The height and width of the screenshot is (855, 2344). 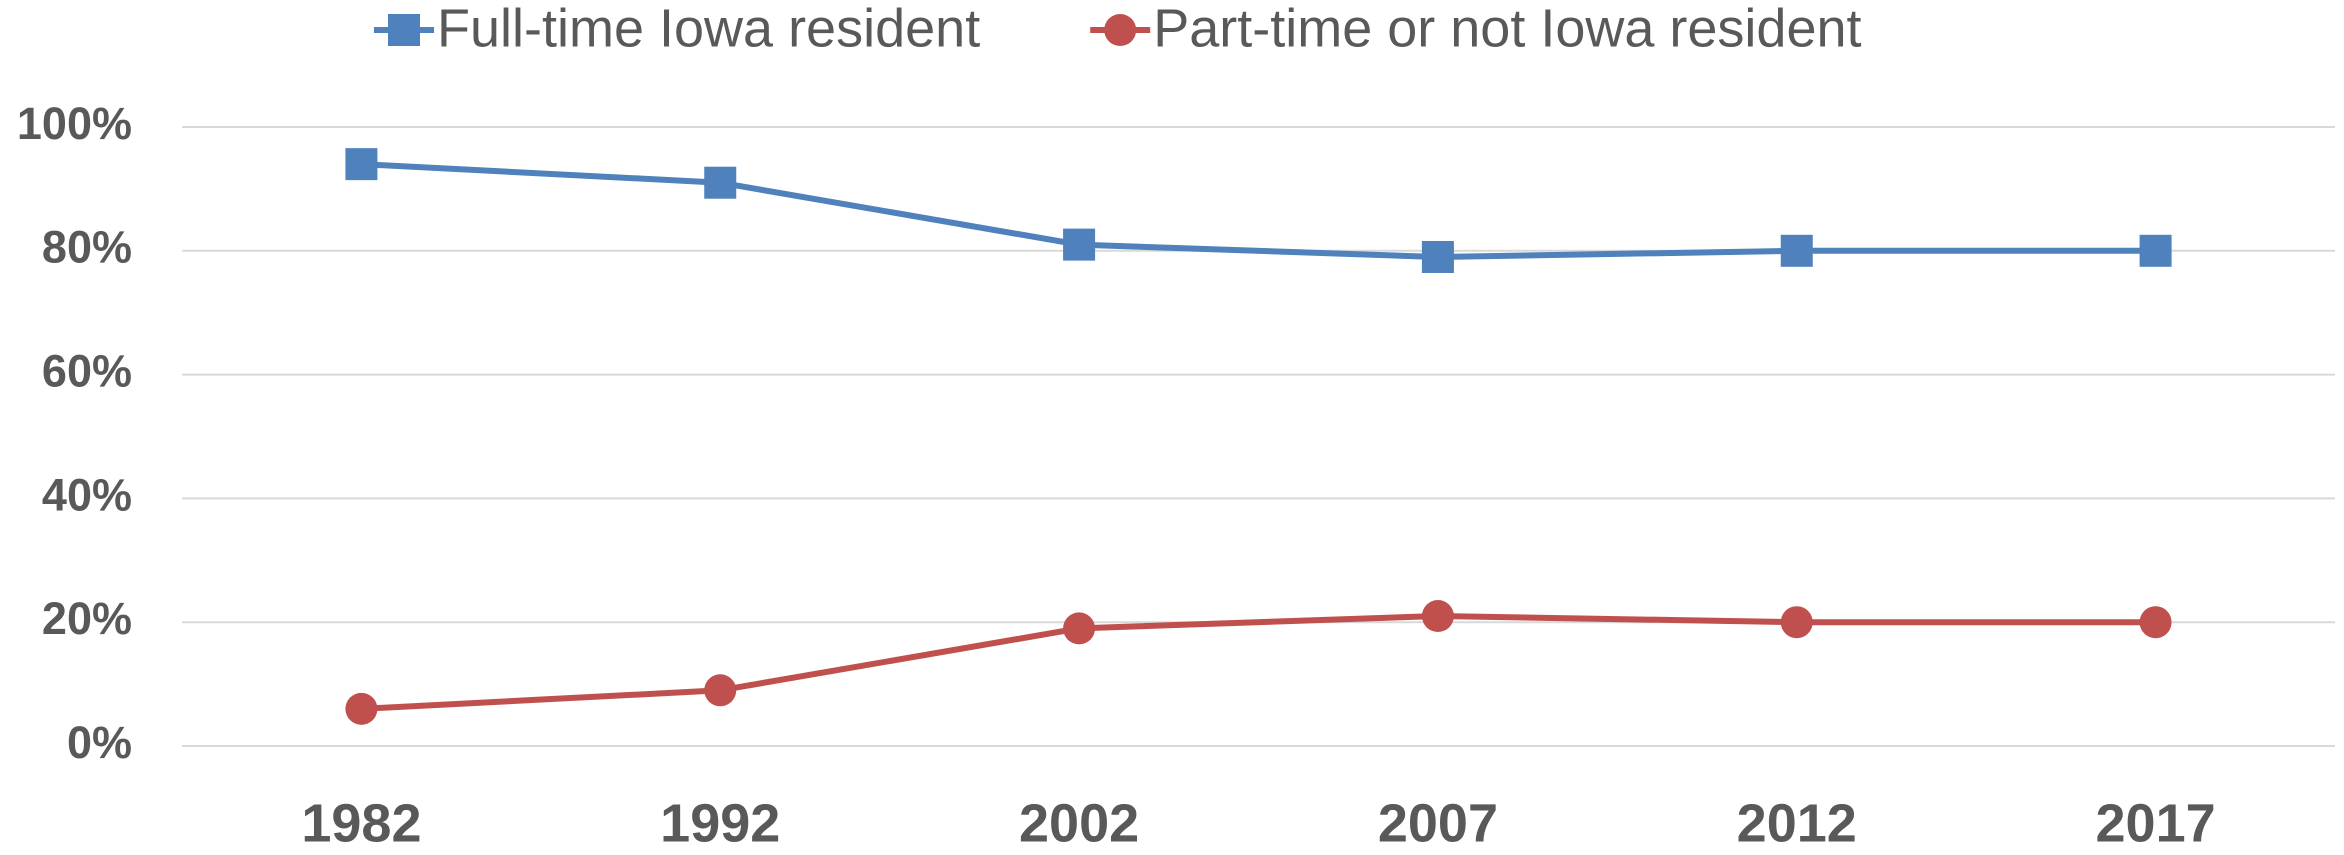 What do you see at coordinates (99, 742) in the screenshot?
I see `y-tick-label: 0%` at bounding box center [99, 742].